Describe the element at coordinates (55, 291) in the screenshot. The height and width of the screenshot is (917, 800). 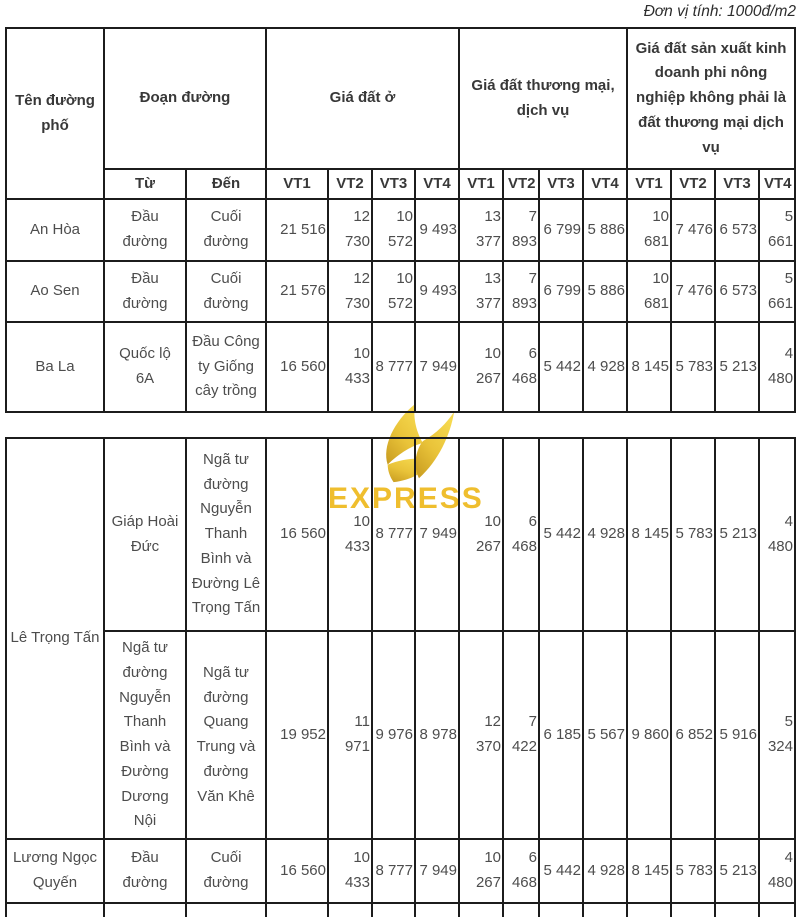
I see `street-name-cell: Ao Sen` at that location.